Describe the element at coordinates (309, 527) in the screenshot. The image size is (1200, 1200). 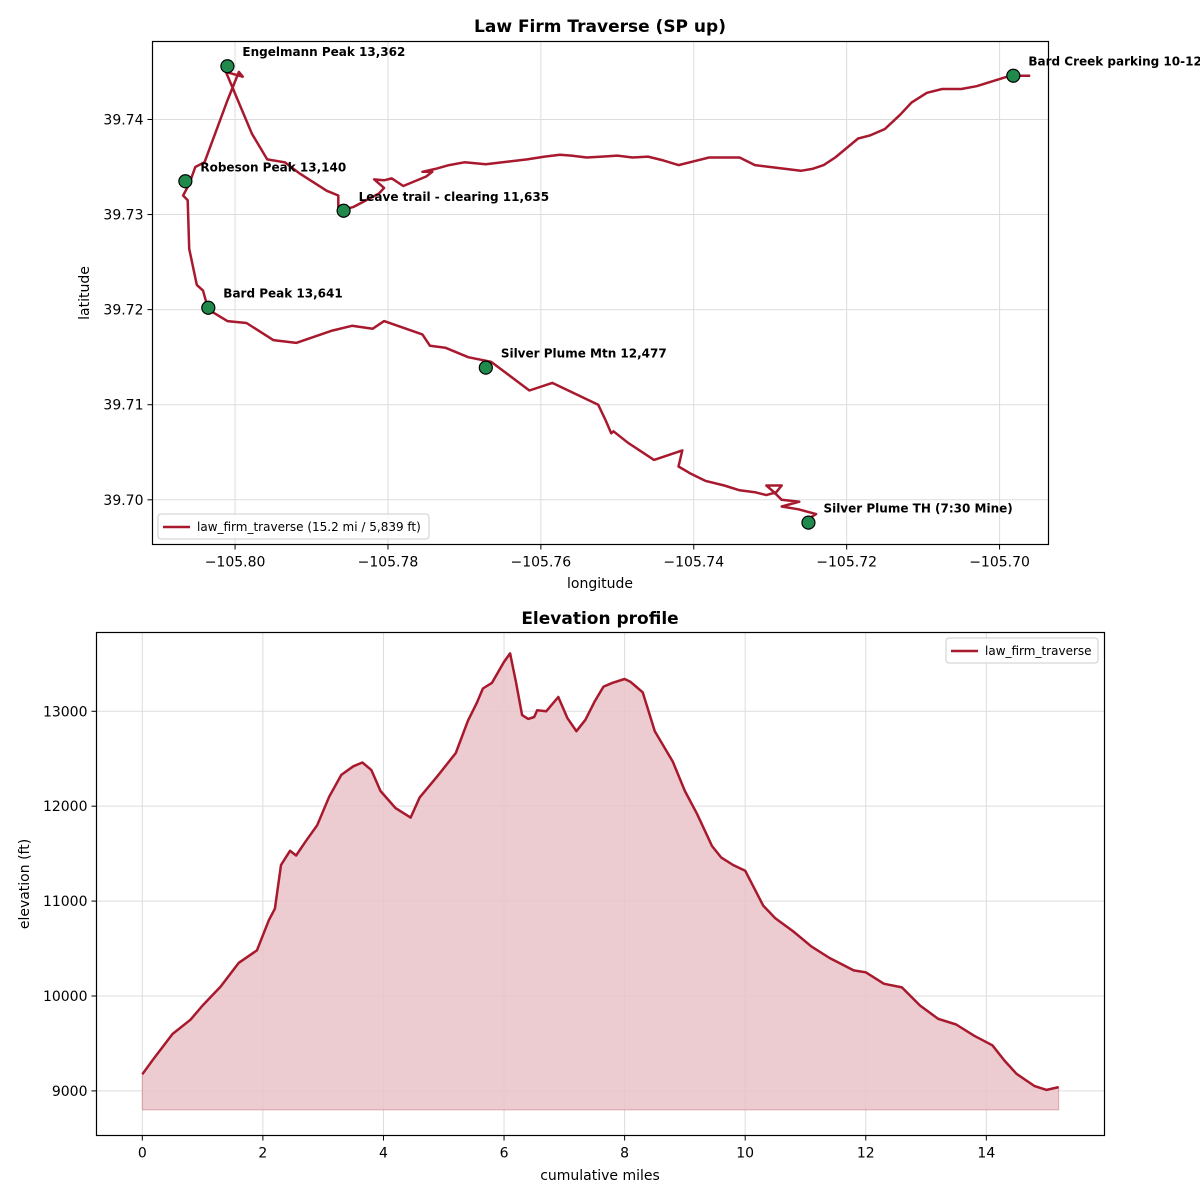
I see `map-legend-label: law_firm_traverse (15.2 mi / 5,839 ft)` at that location.